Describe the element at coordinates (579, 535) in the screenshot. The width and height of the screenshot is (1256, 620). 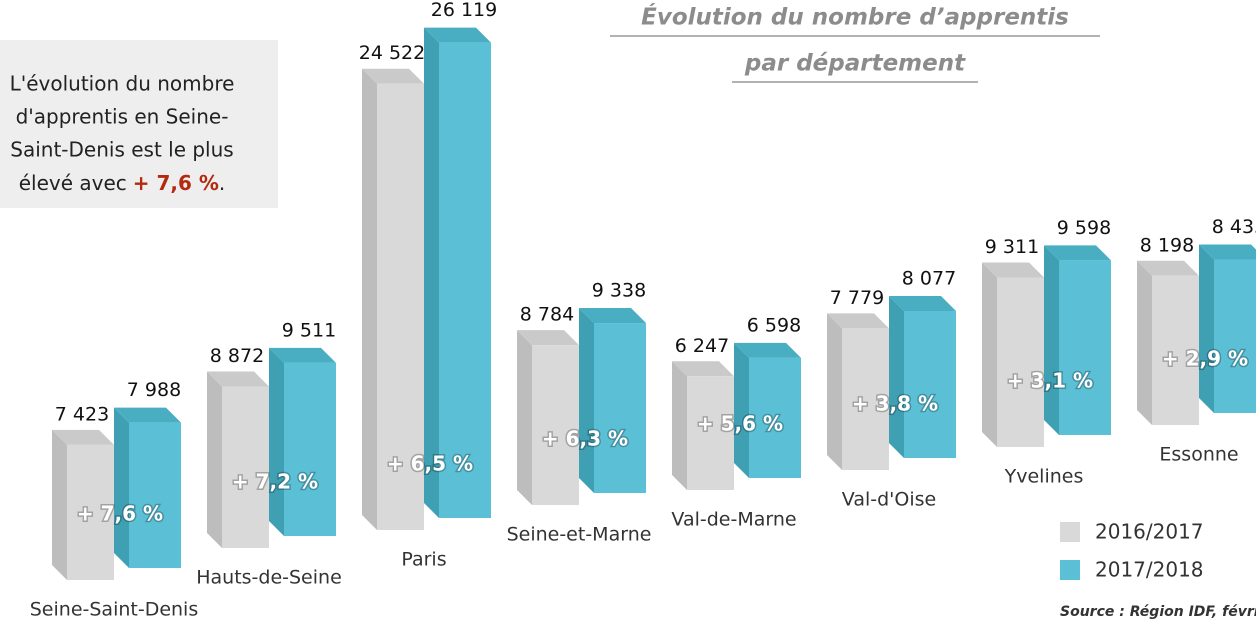
I see `category-label: Seine-et-Marne` at that location.